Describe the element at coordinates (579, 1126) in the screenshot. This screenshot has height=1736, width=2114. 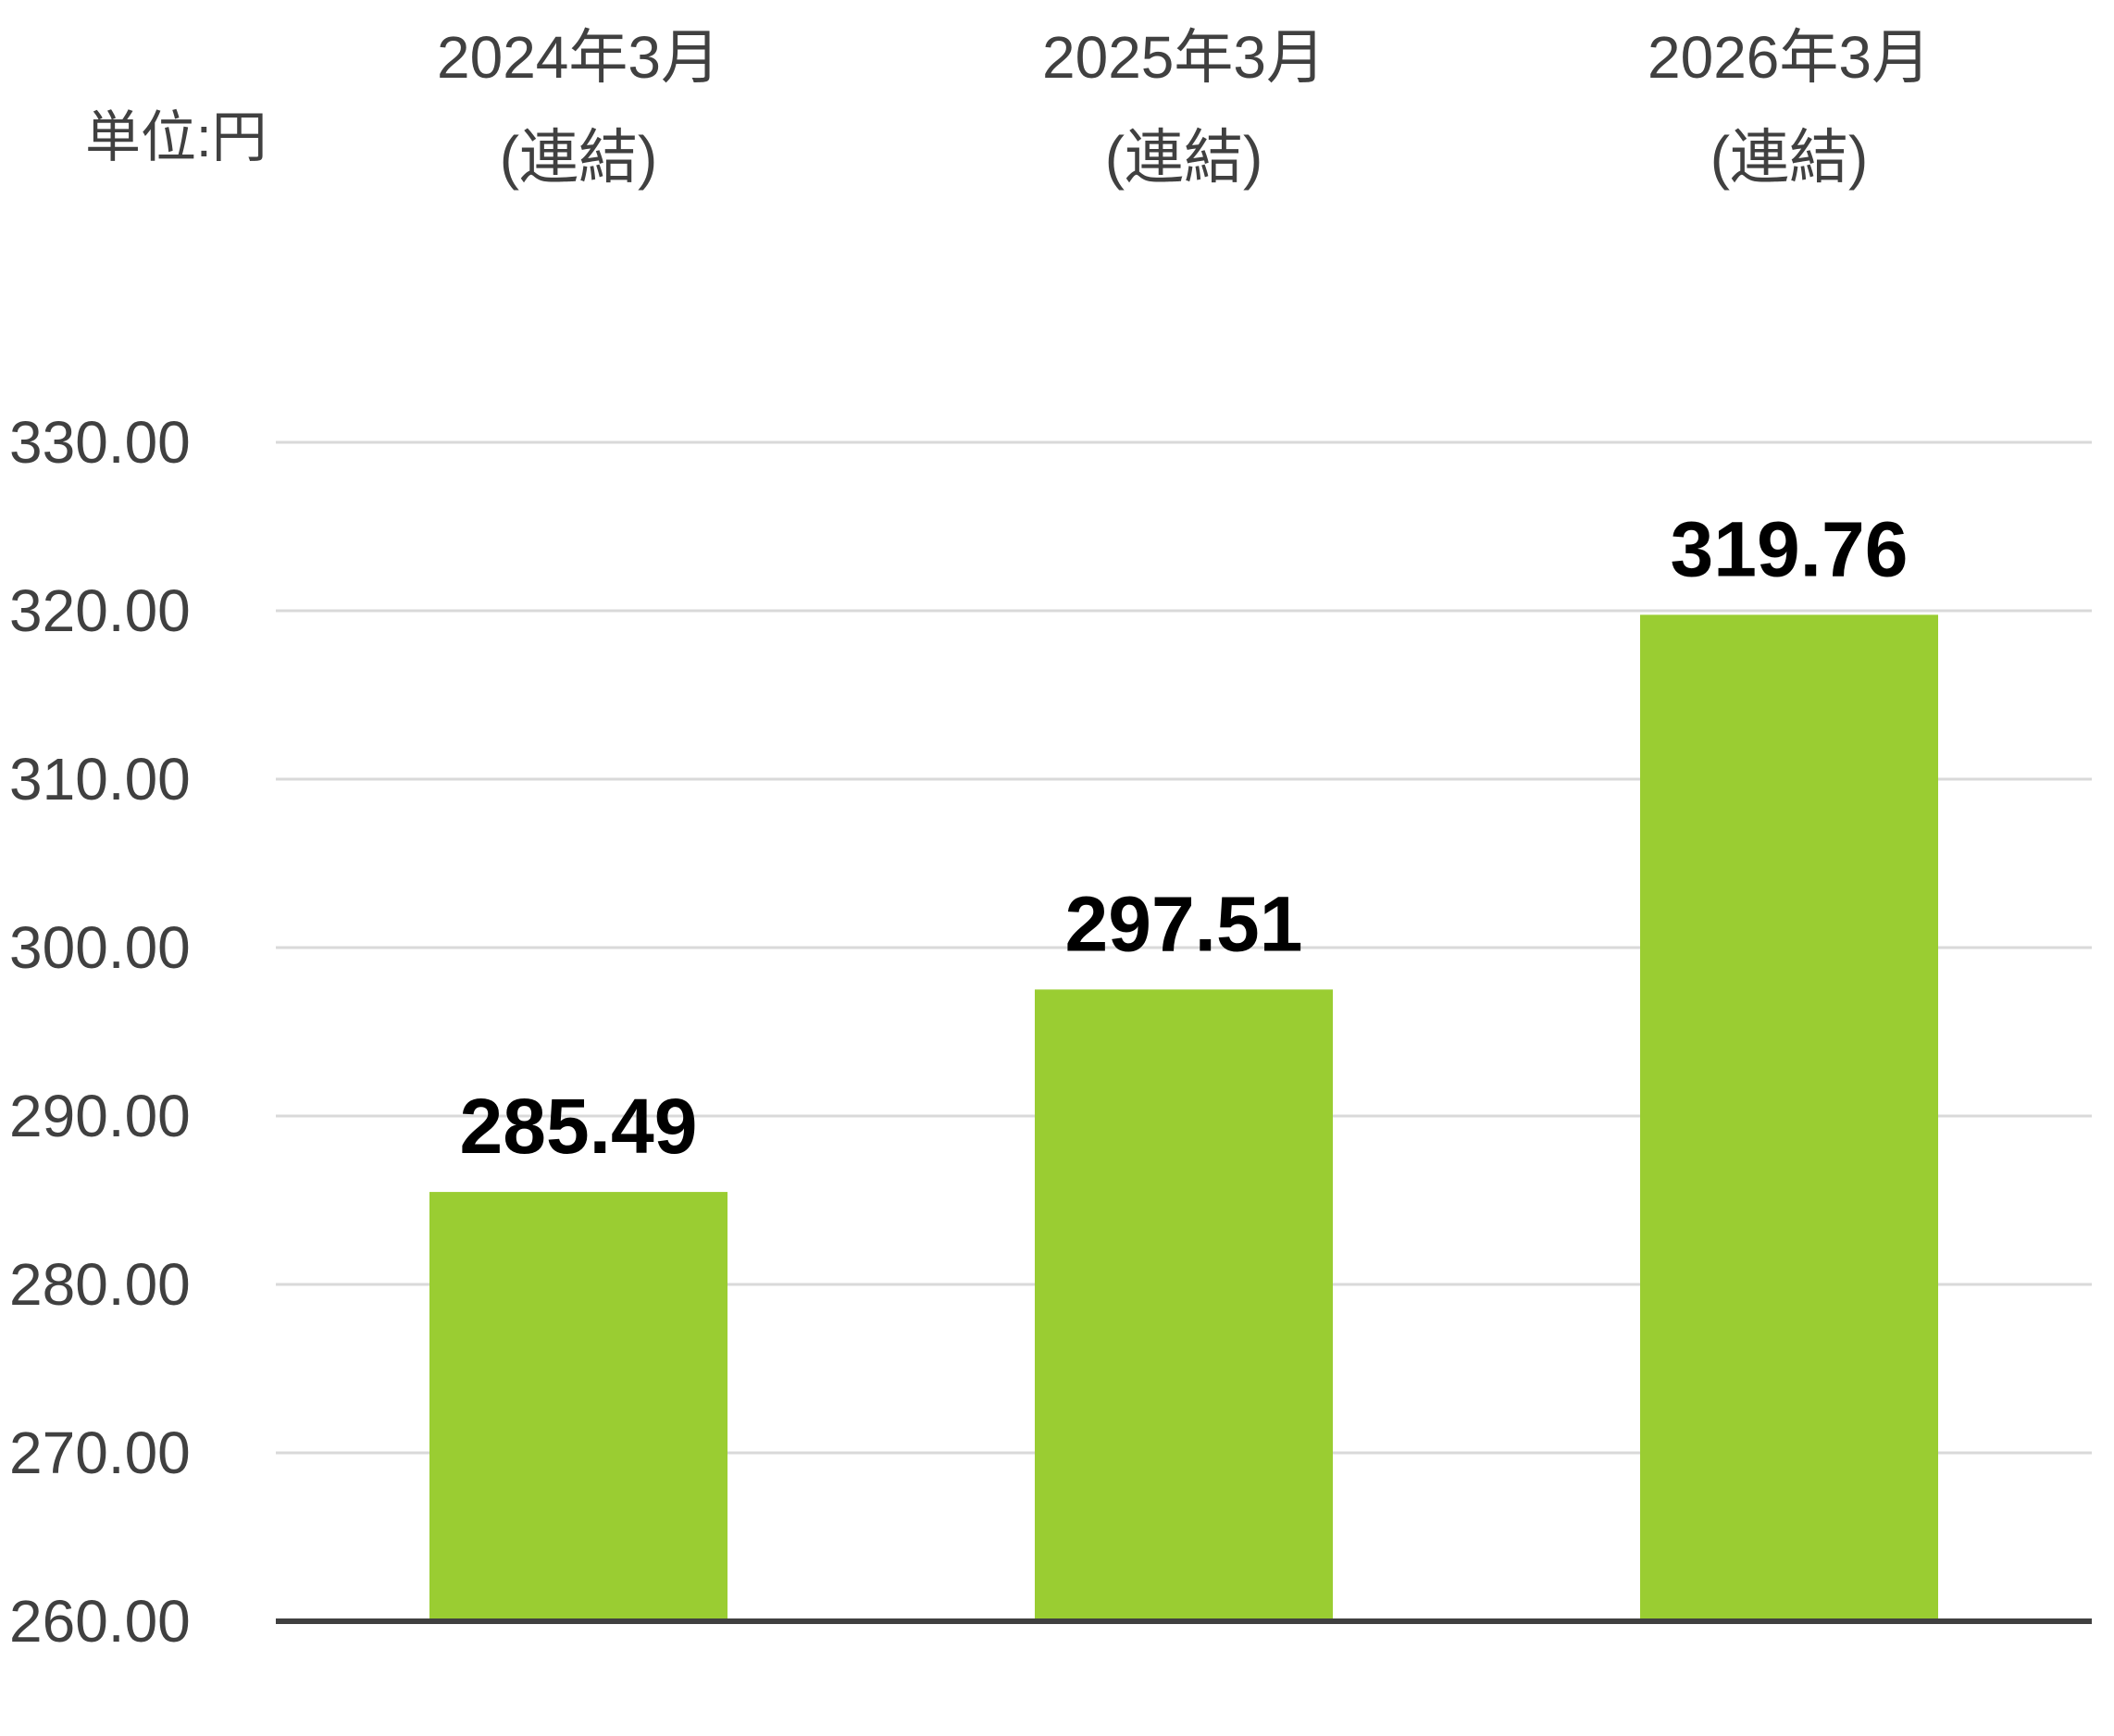
I see `bar-value-label: 285.49` at that location.